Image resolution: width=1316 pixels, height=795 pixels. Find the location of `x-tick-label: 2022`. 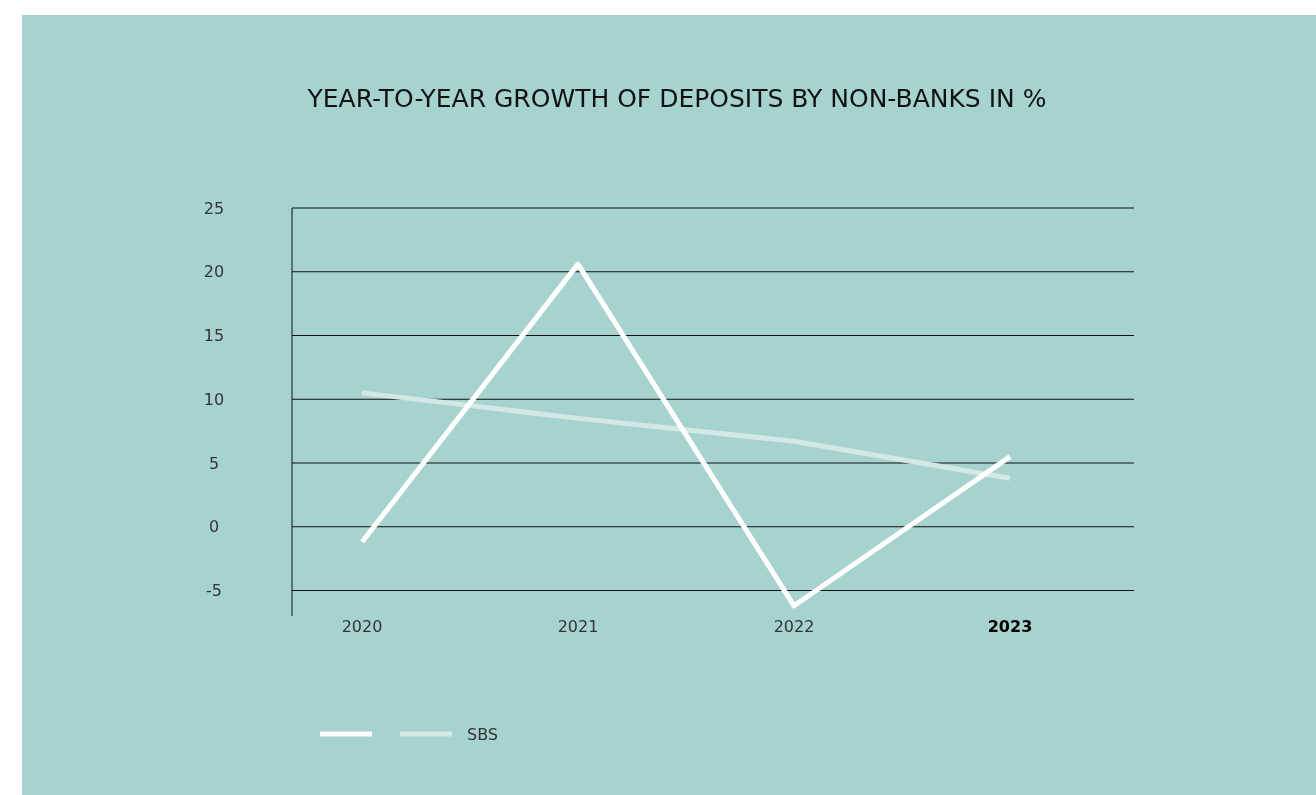

x-tick-label: 2022 is located at coordinates (794, 626).